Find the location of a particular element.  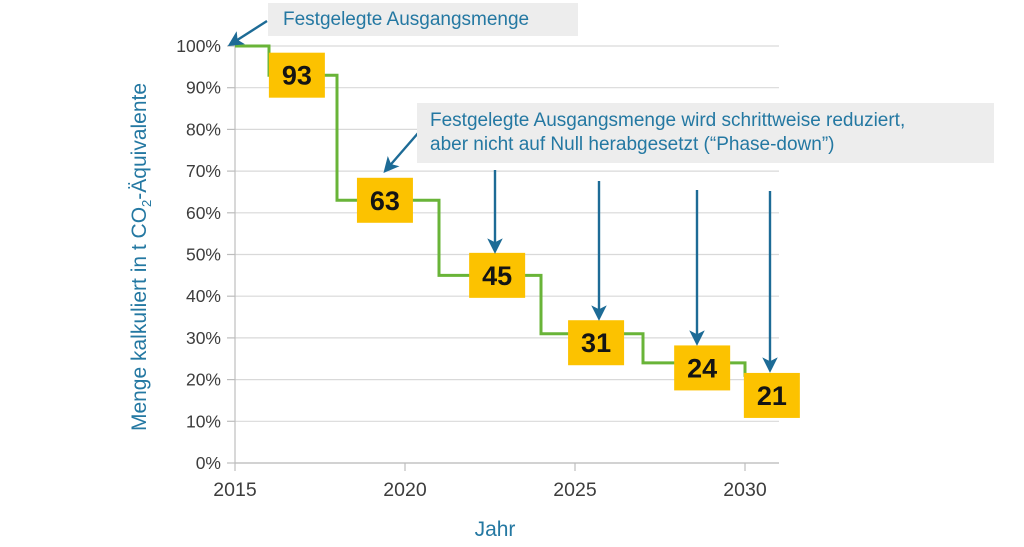

y-tick-label: 70% is located at coordinates (203, 171).